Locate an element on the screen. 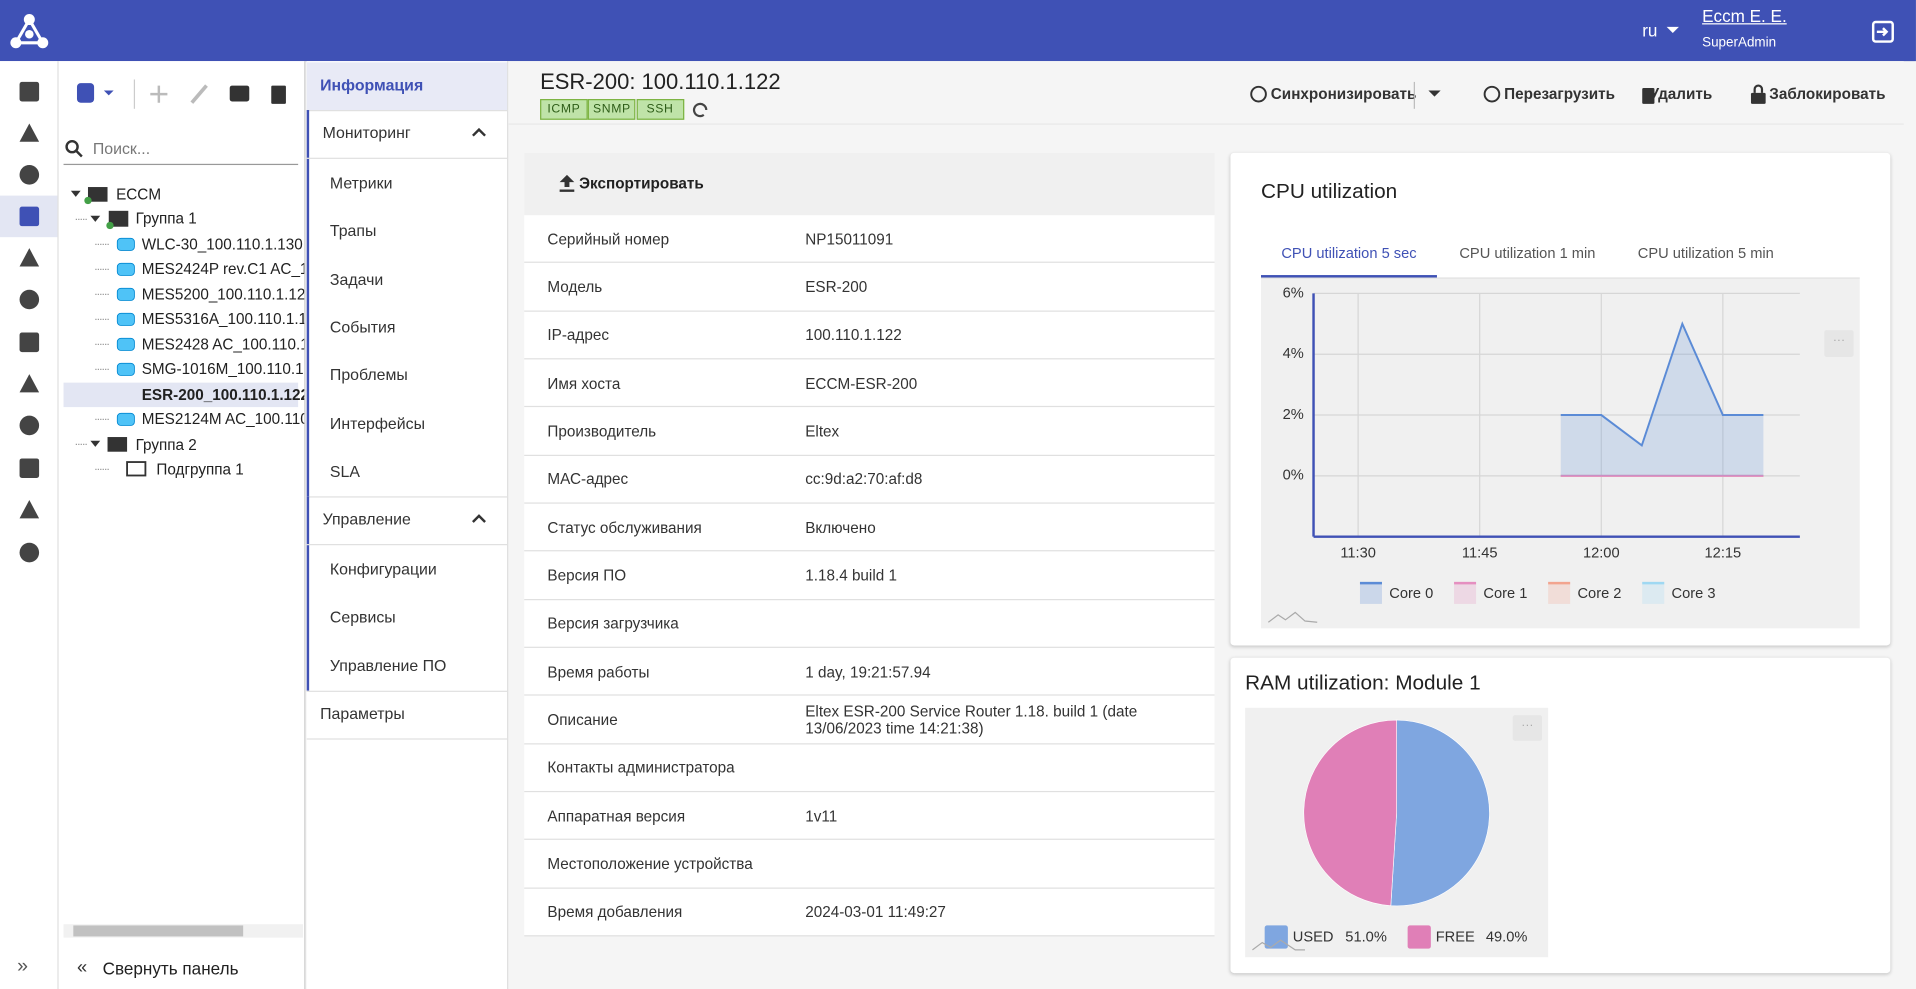  pie-slice is located at coordinates (1350, 813).